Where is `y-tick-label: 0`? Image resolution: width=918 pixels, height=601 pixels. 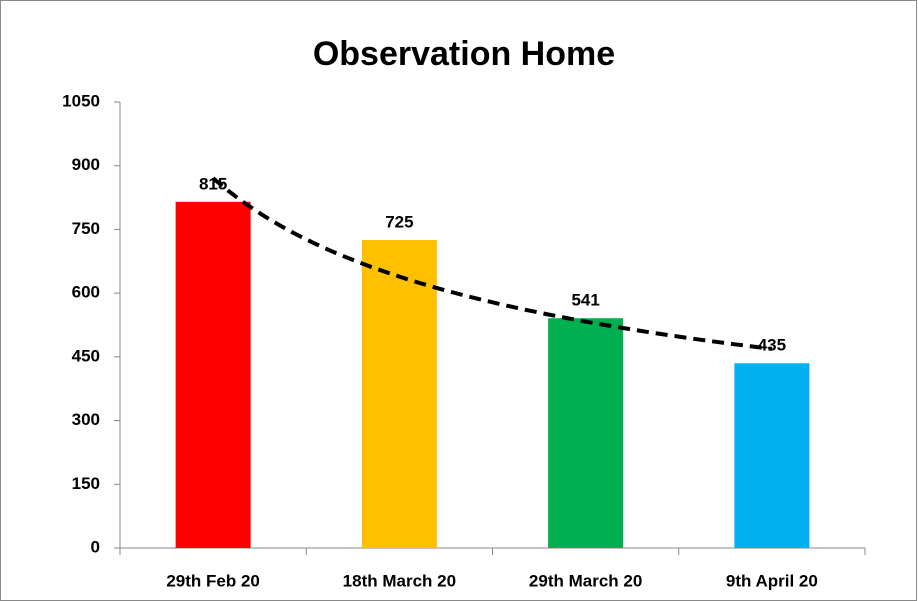 y-tick-label: 0 is located at coordinates (95, 546).